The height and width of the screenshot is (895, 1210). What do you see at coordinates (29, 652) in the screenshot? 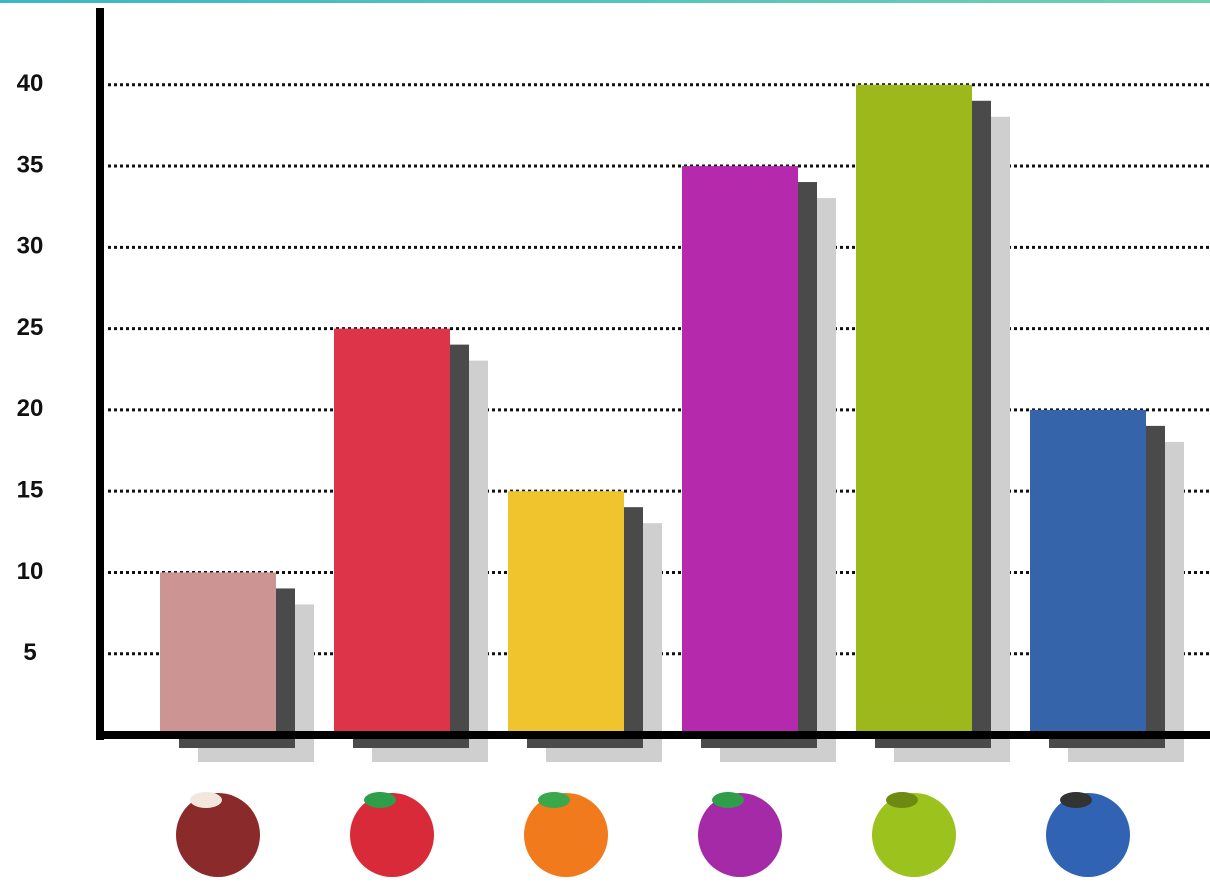
I see `y-tick-label: 5` at bounding box center [29, 652].